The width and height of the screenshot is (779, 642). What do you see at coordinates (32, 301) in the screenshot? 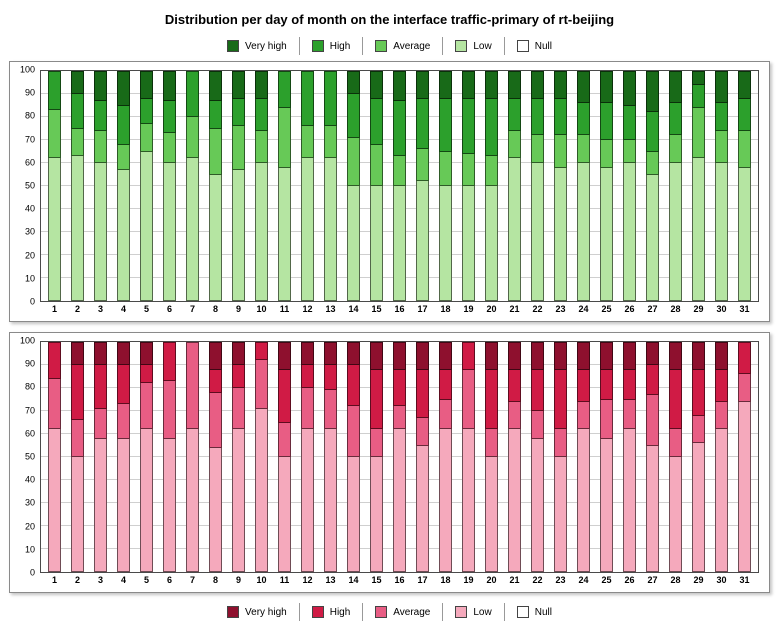
I see `y-tick-label: 0` at bounding box center [32, 301].